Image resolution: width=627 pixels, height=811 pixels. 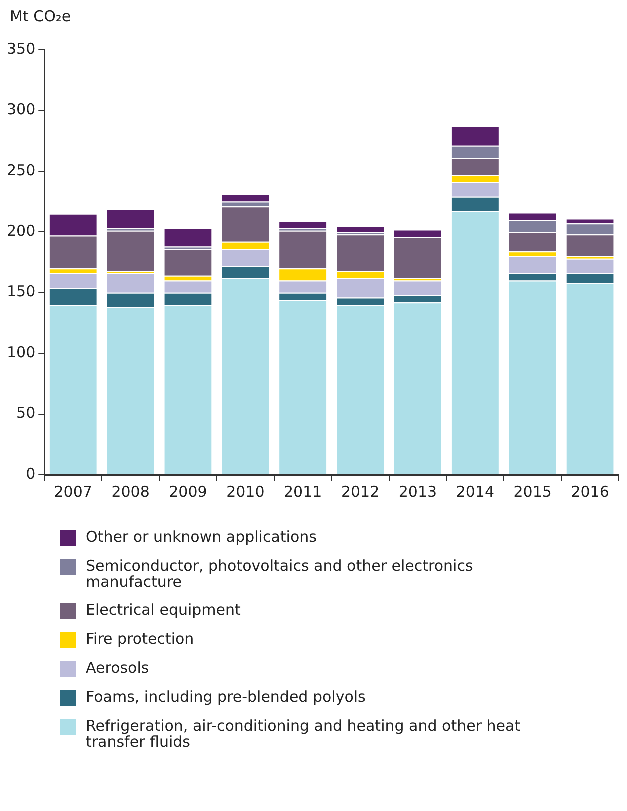 What do you see at coordinates (533, 491) in the screenshot?
I see `x-tick-label: 2015` at bounding box center [533, 491].